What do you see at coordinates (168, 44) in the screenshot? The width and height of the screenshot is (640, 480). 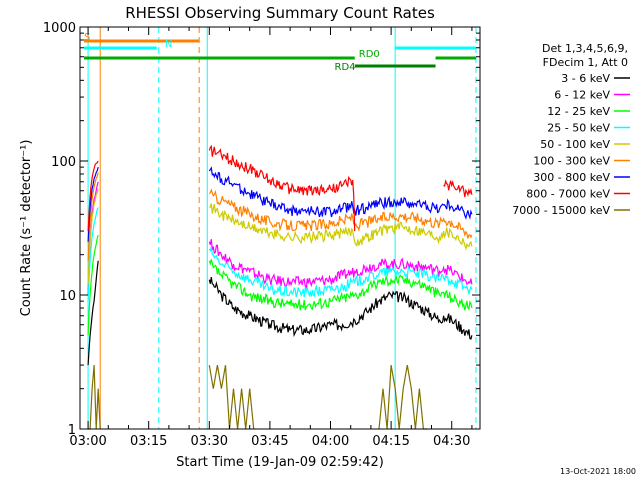 I see `flag-label-1: N` at bounding box center [168, 44].